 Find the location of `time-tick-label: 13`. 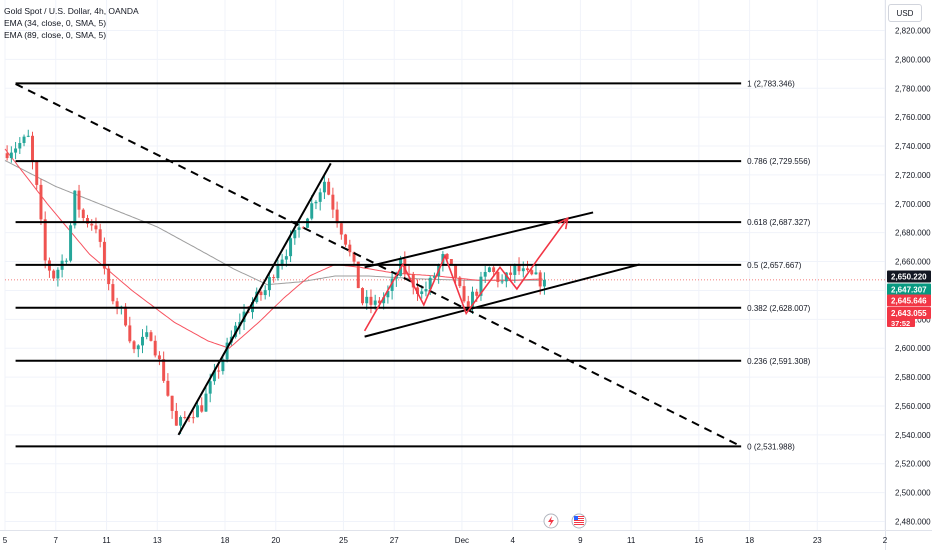

time-tick-label: 13 is located at coordinates (157, 540).